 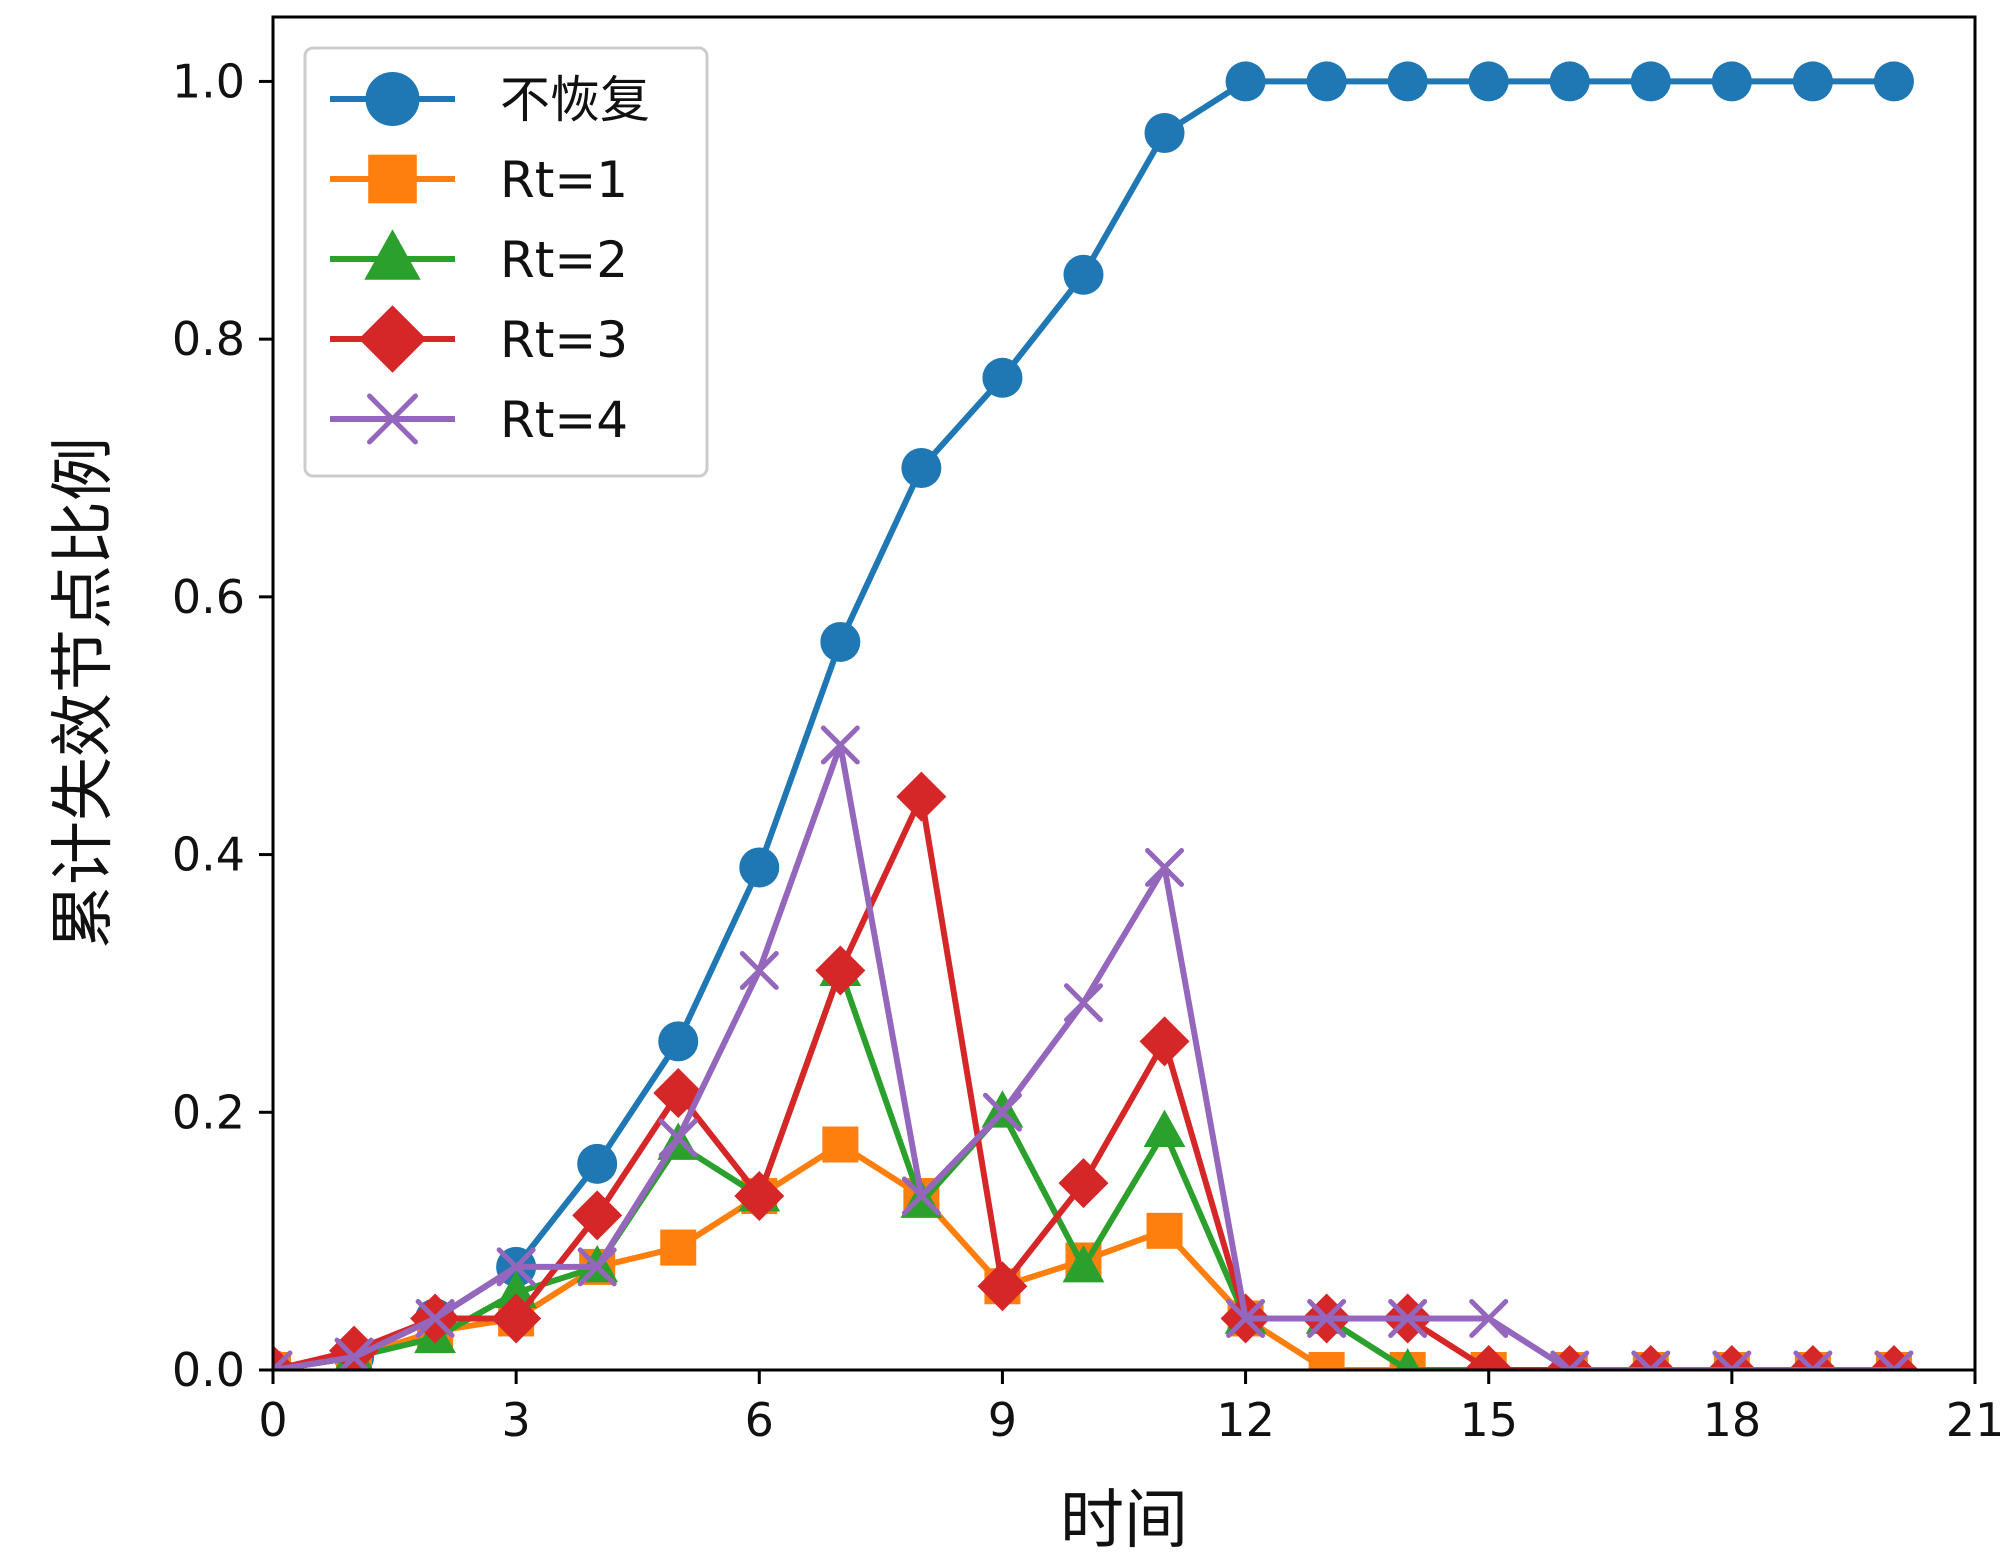 What do you see at coordinates (208, 81) in the screenshot?
I see `y-tick-label: 1.0` at bounding box center [208, 81].